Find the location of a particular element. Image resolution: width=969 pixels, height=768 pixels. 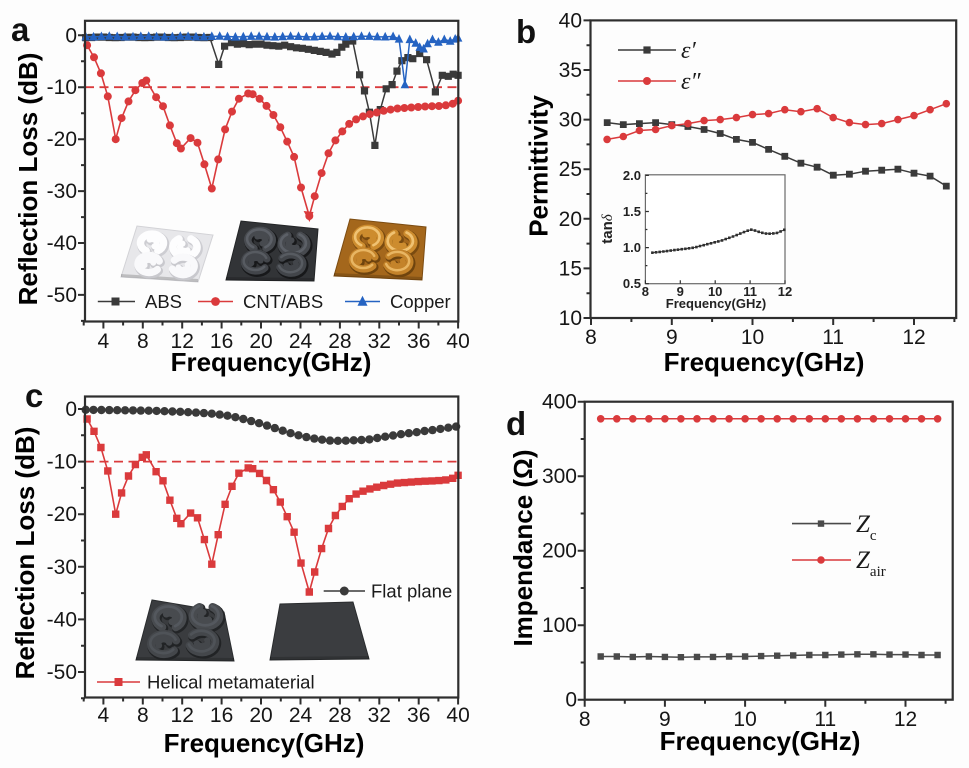

svg-text: 15 is located at coordinates (570, 268).